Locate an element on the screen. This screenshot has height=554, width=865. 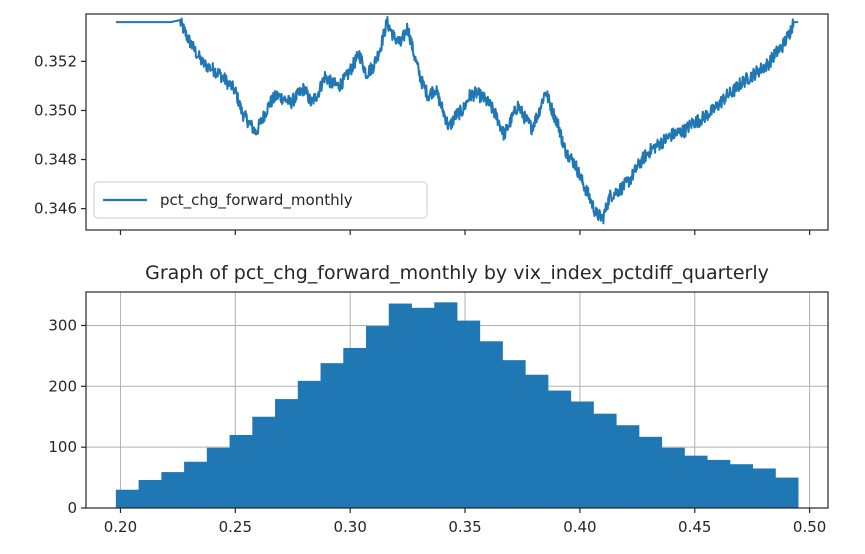
y-tick-label: 0 is located at coordinates (72, 508).